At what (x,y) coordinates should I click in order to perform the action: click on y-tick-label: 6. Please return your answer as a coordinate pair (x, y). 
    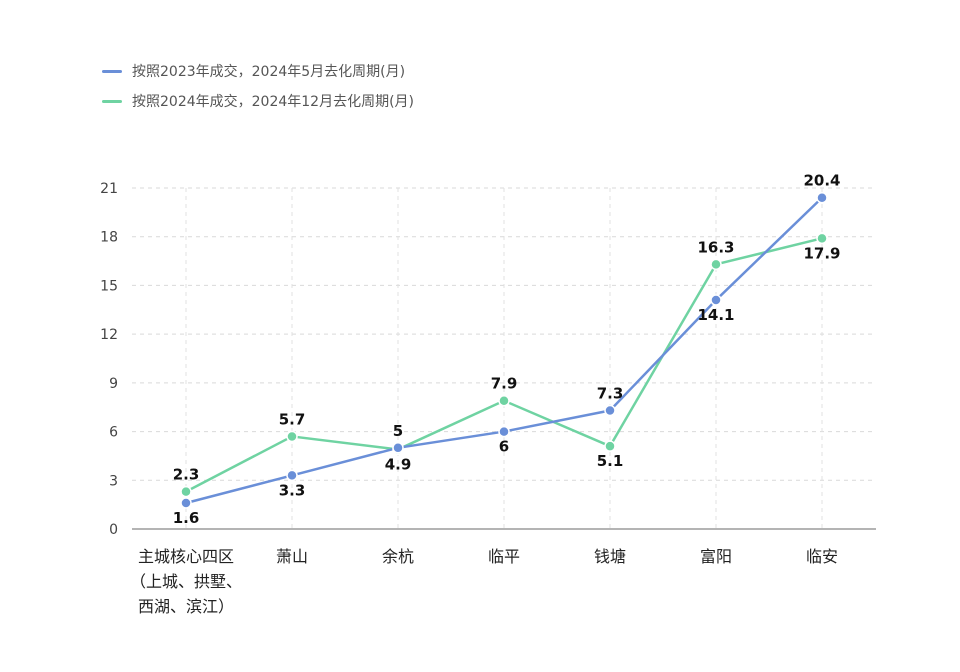
    Looking at the image, I should click on (113, 433).